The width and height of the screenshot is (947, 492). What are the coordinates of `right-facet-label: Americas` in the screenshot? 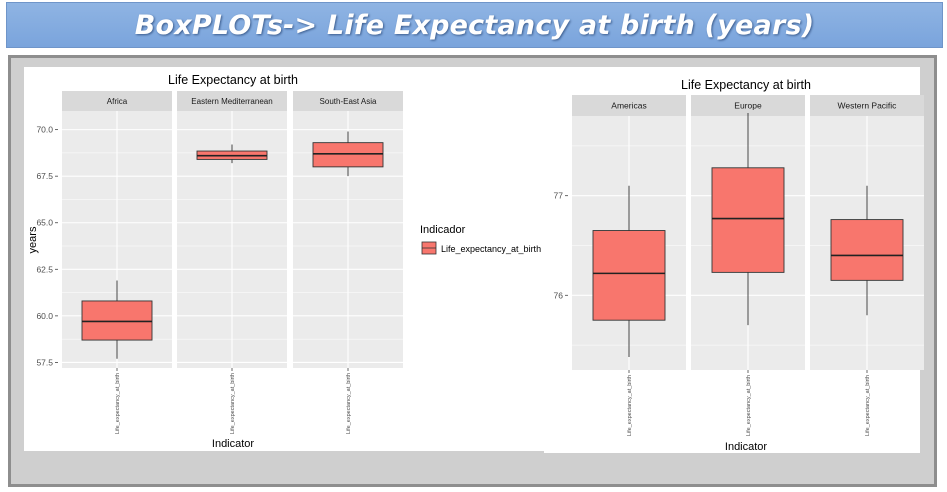 It's located at (628, 106).